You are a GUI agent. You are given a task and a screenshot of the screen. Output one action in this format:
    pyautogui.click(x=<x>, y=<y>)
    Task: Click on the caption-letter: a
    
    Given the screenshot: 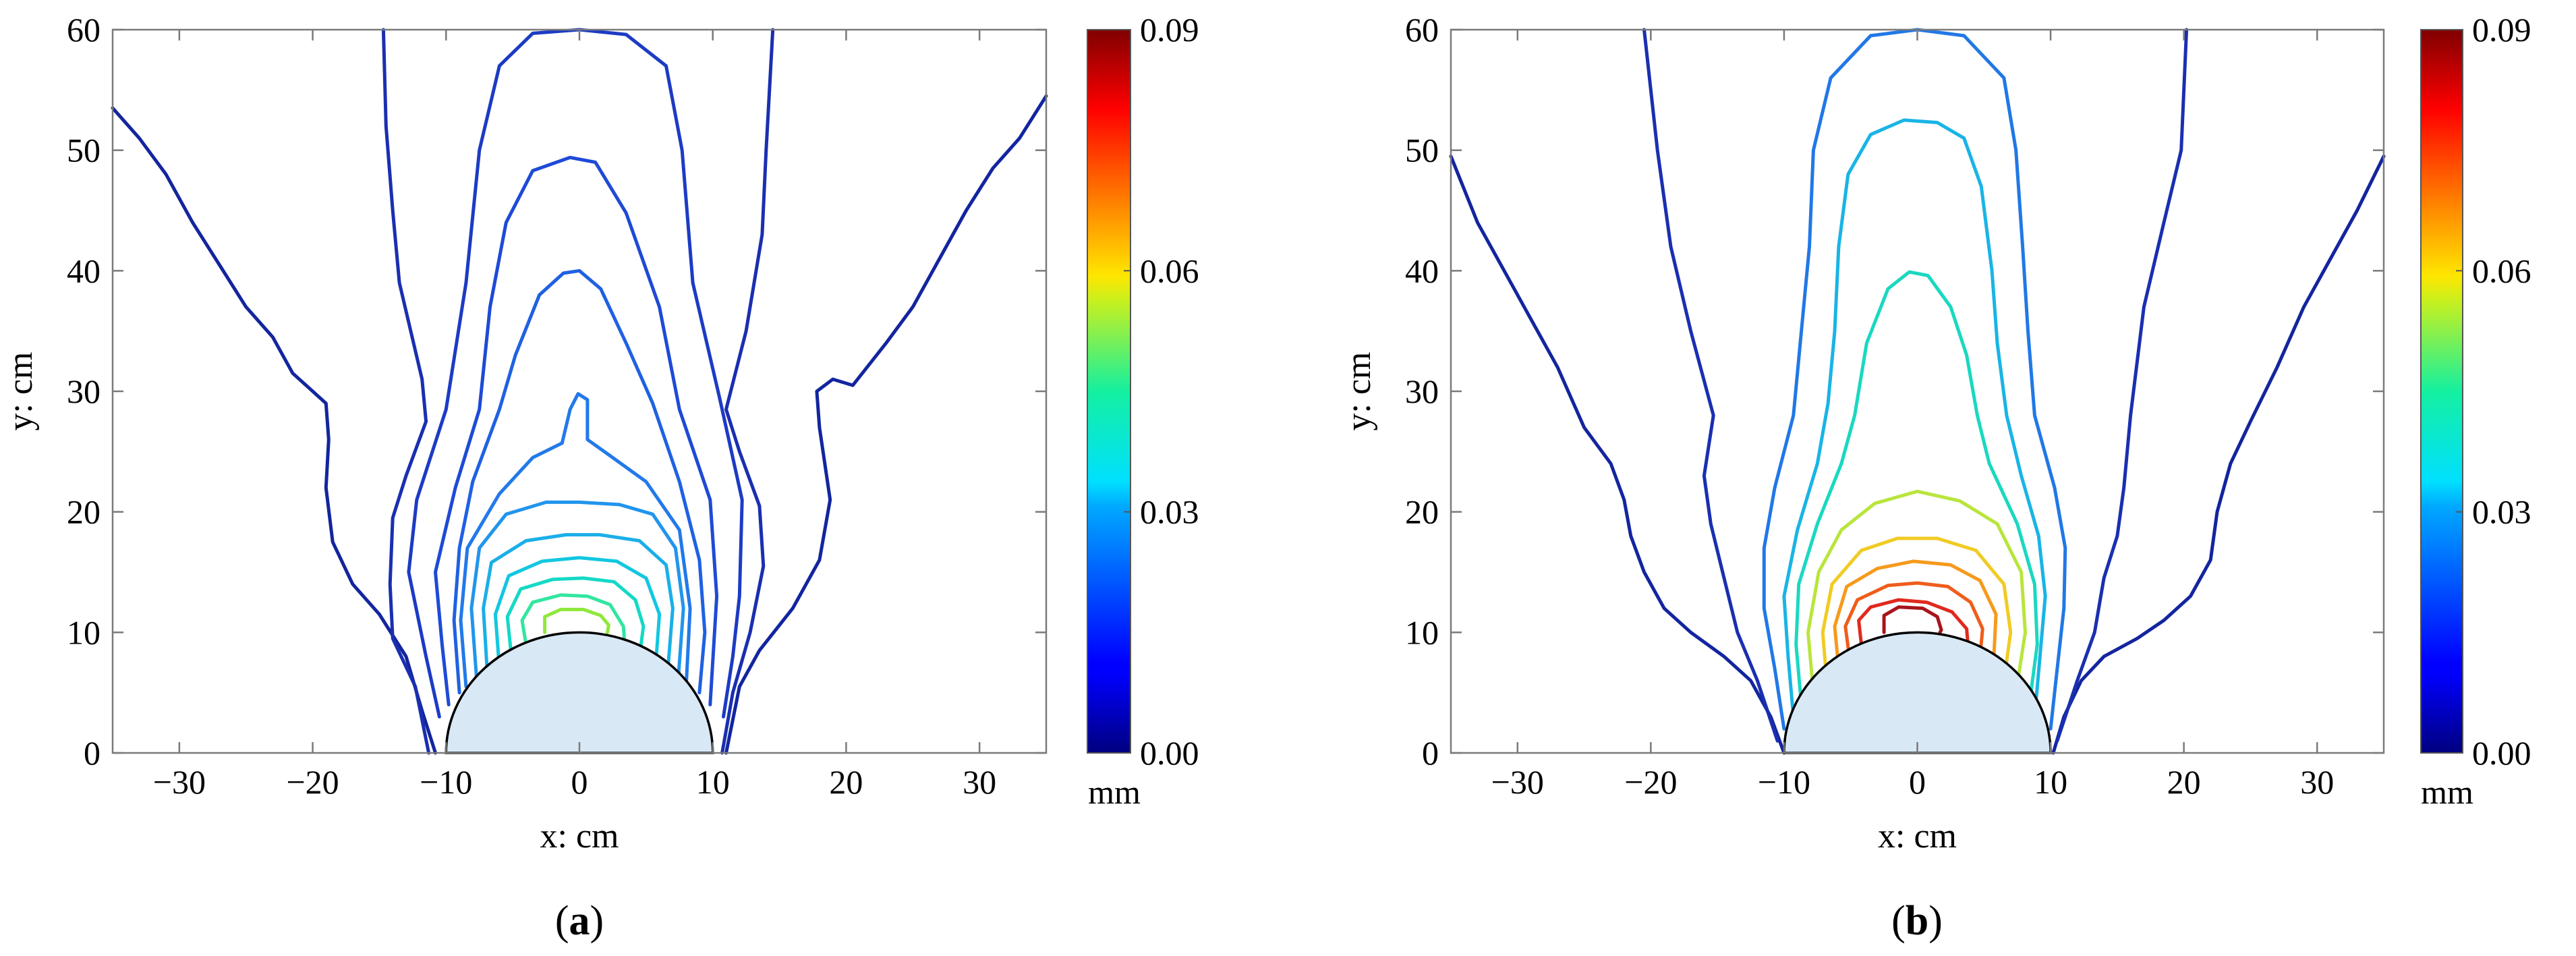 What is the action you would take?
    pyautogui.click(x=579, y=921)
    